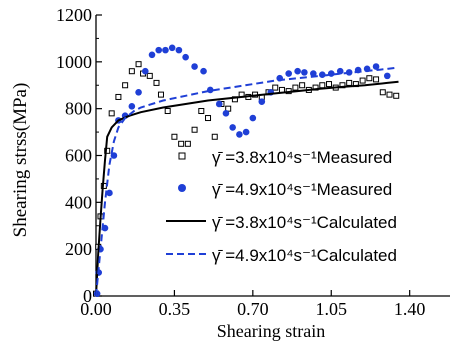  I want to click on legend-item-0: γ̄ =3.8x10⁴s⁻¹Measured, so click(285, 157).